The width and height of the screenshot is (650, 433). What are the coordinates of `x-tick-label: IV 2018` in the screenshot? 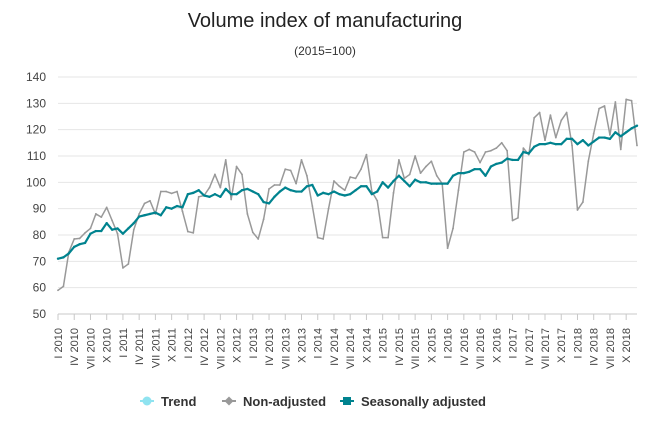 It's located at (595, 347).